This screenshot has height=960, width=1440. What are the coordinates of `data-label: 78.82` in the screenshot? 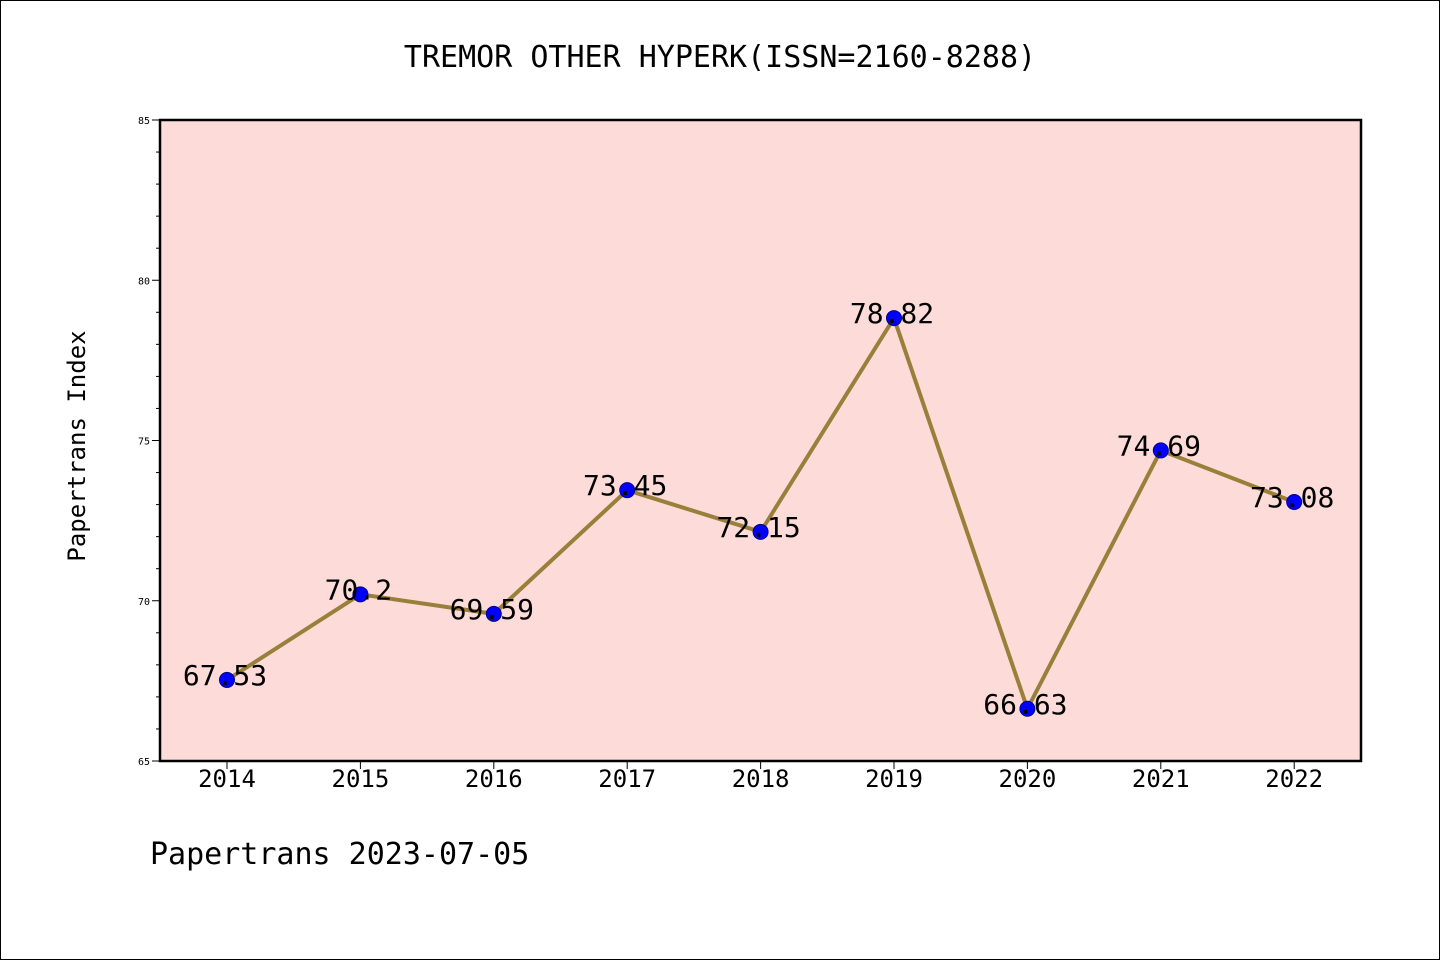 It's located at (892, 313).